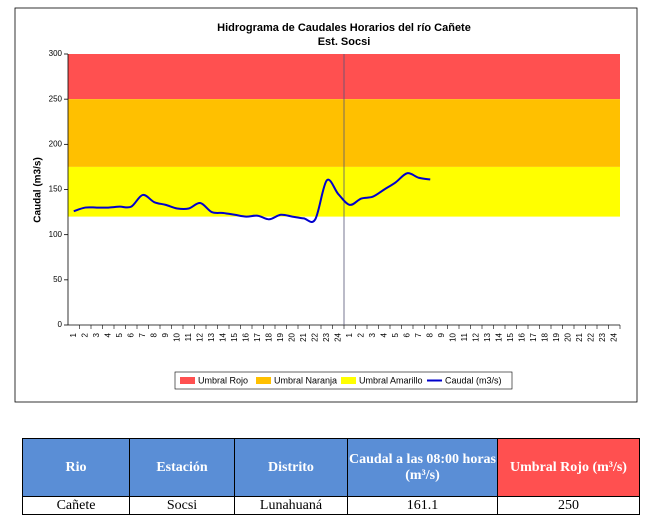 The width and height of the screenshot is (667, 528). Describe the element at coordinates (182, 505) in the screenshot. I see `cell: Socsi` at that location.